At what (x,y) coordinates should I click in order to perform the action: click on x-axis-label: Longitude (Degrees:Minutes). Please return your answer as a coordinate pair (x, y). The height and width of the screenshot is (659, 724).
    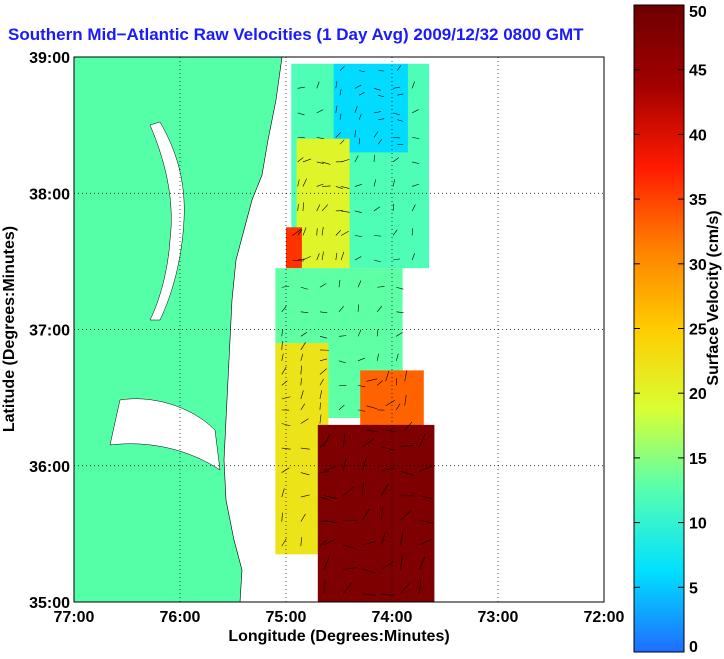
    Looking at the image, I should click on (338, 636).